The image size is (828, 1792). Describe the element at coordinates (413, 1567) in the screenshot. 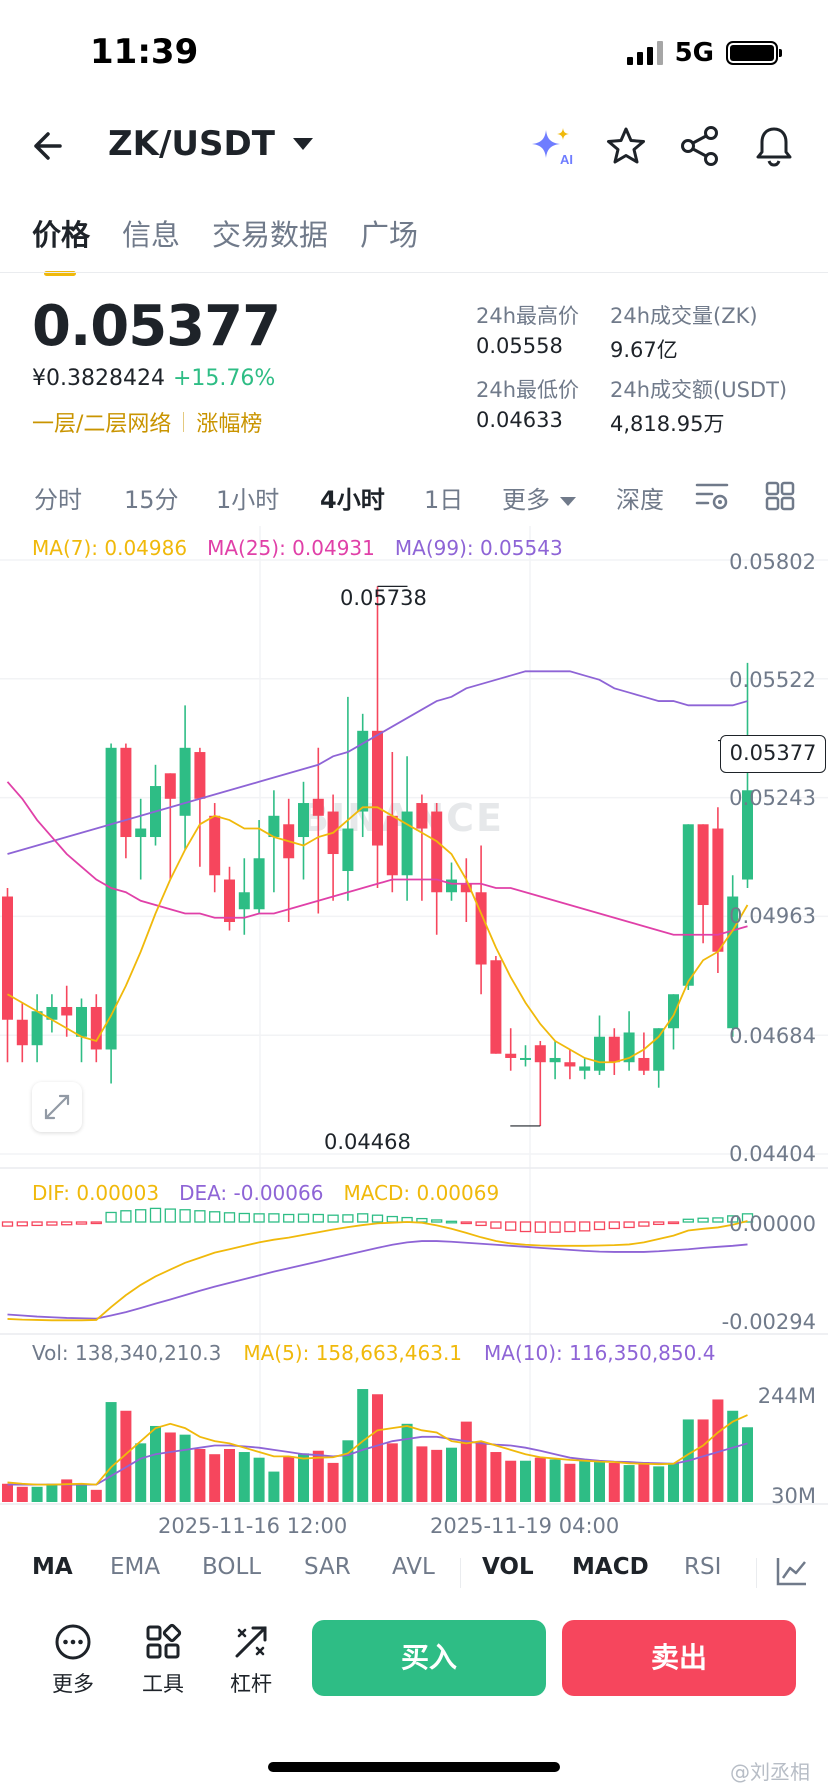

I see `indicator-avl: AVL` at that location.